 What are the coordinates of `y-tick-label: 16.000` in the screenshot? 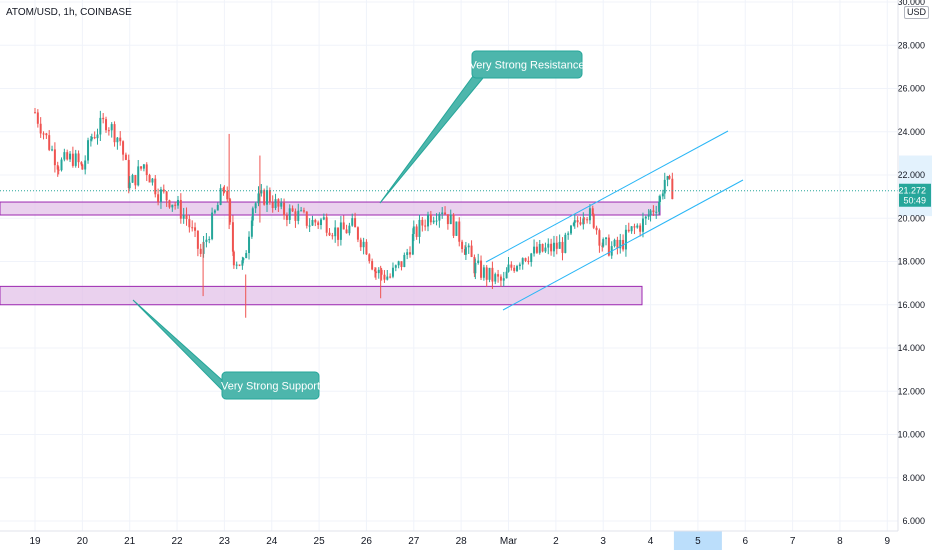 It's located at (911, 305).